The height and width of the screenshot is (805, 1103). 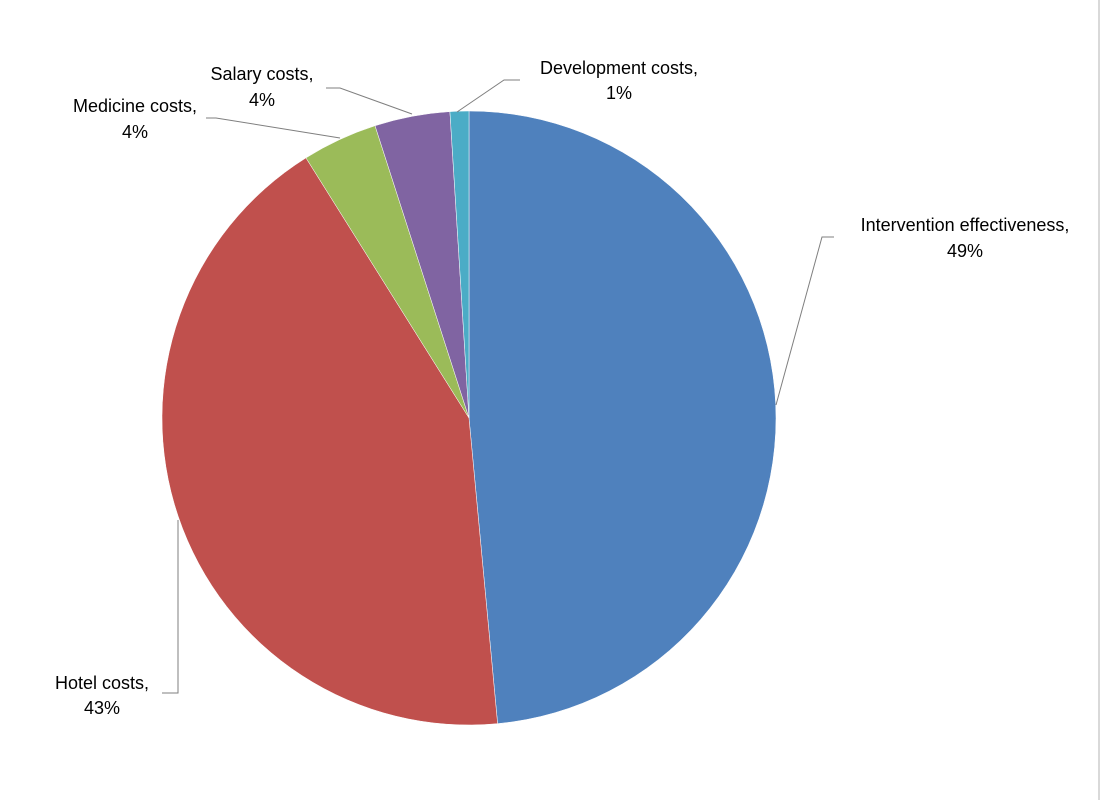 I want to click on data-label-category-intervention-effectiveness: Intervention effectiveness,, so click(x=965, y=225).